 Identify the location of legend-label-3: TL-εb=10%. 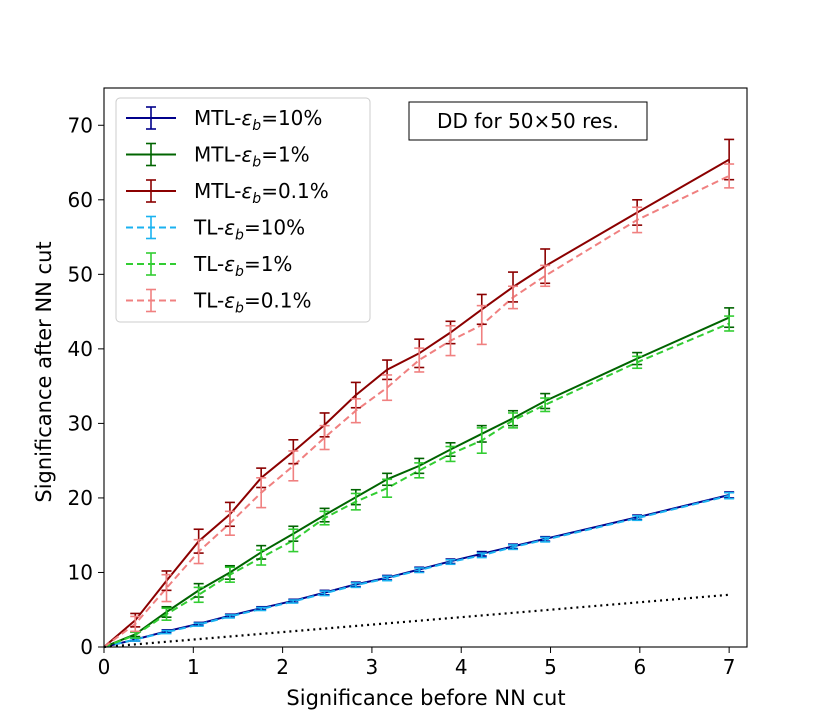
(249, 230).